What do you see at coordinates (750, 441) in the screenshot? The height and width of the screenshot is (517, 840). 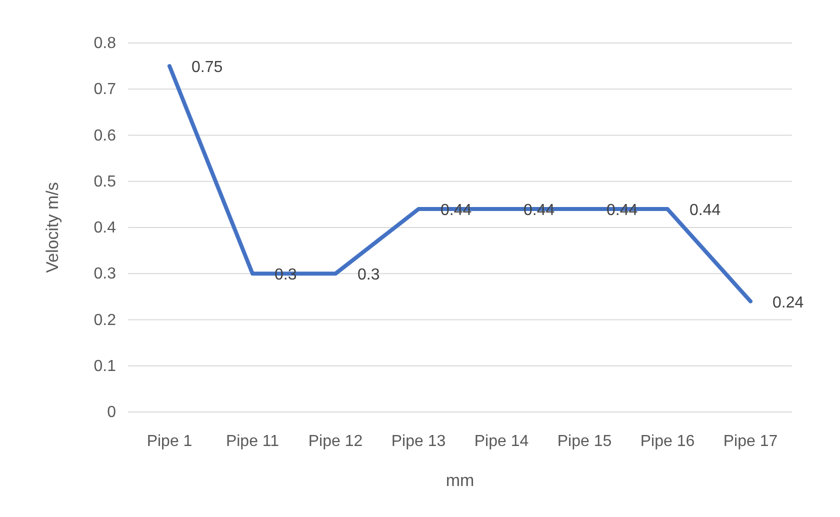 I see `x-tick-label: Pipe 17` at bounding box center [750, 441].